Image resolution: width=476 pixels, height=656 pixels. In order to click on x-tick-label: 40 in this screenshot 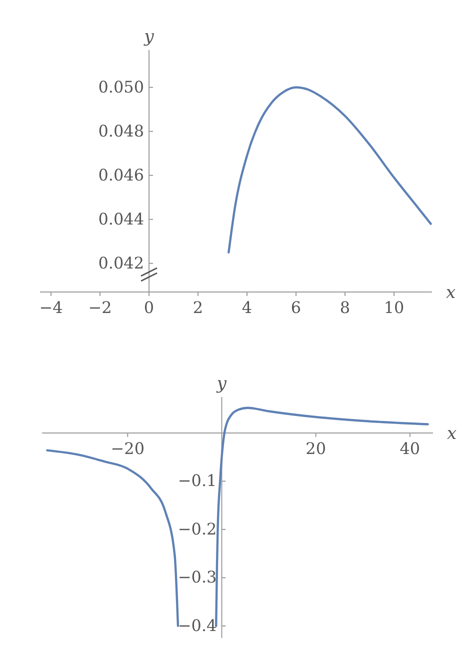, I will do `click(410, 448)`.